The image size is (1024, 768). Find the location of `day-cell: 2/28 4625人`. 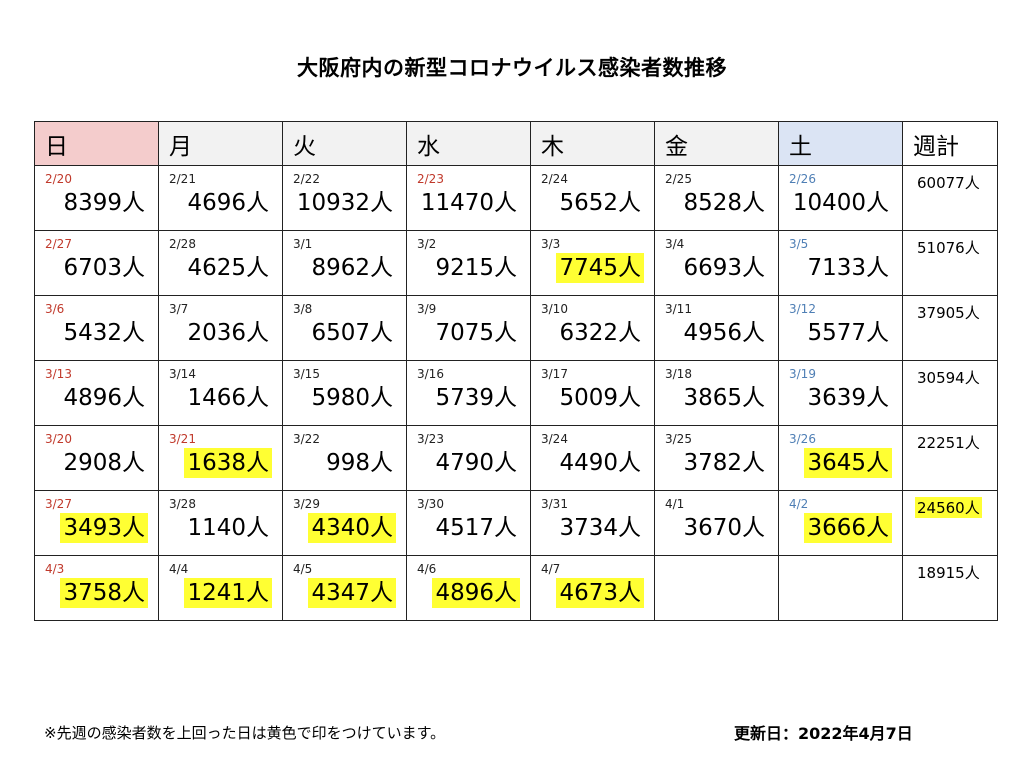

day-cell: 2/28 4625人 is located at coordinates (220, 263).